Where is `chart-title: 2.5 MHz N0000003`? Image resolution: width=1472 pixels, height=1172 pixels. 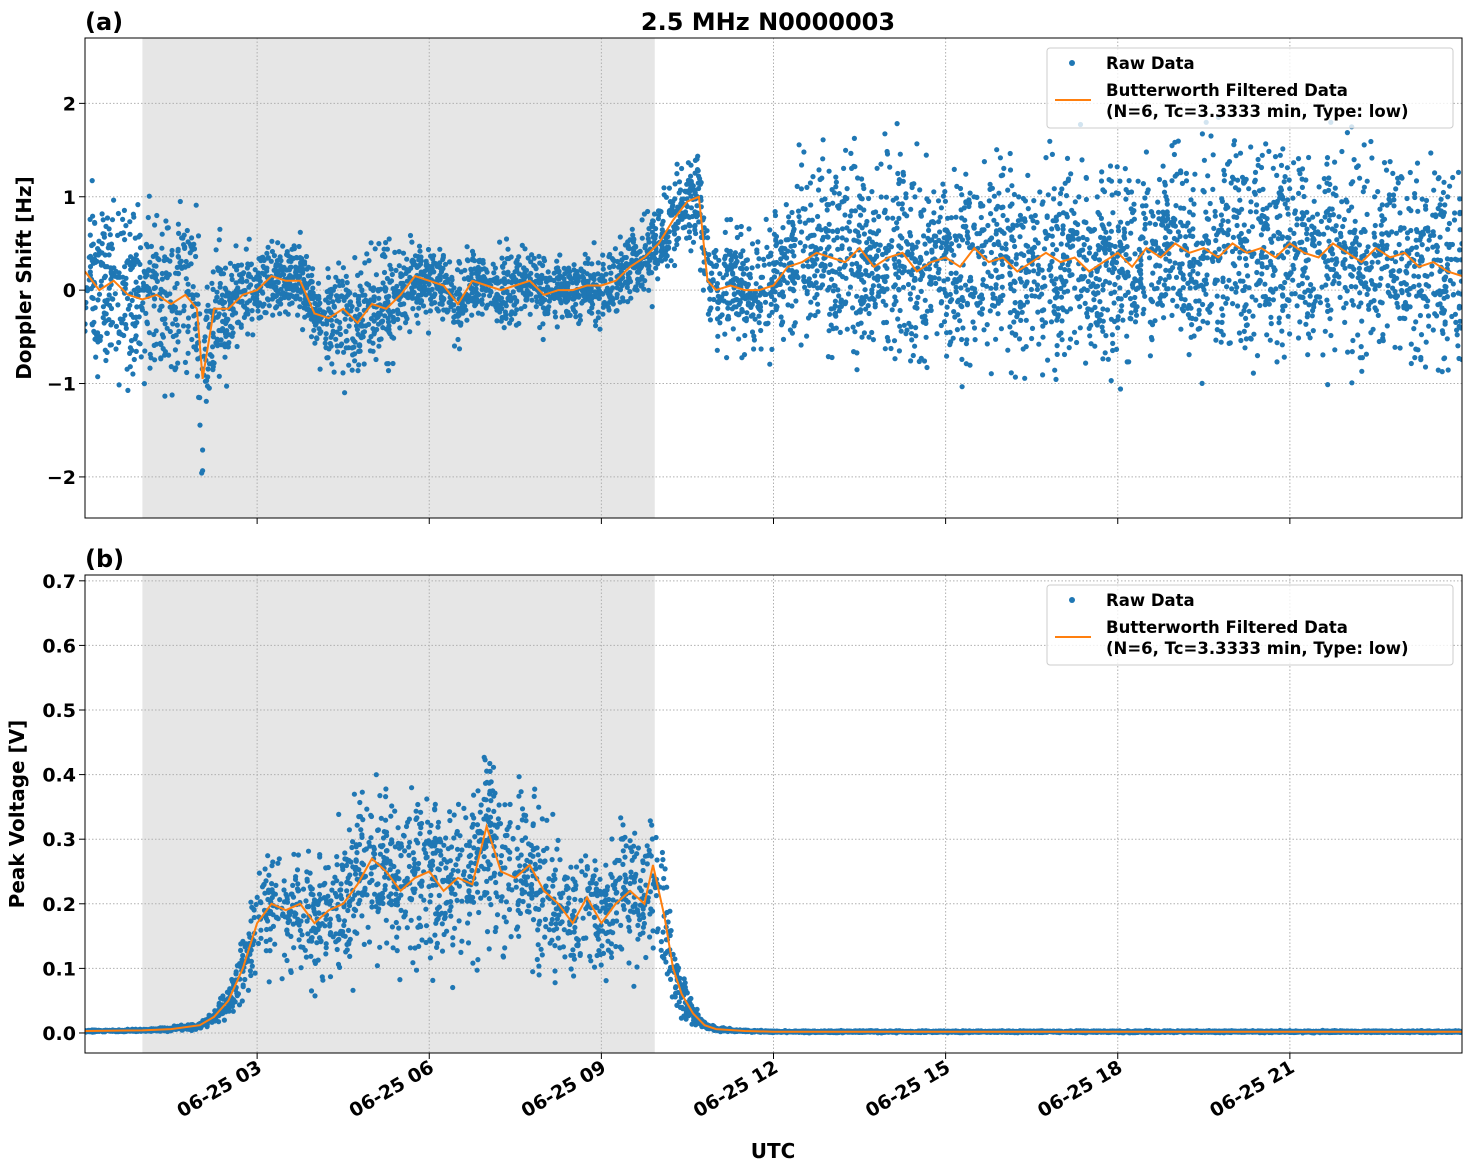 chart-title: 2.5 MHz N0000003 is located at coordinates (768, 22).